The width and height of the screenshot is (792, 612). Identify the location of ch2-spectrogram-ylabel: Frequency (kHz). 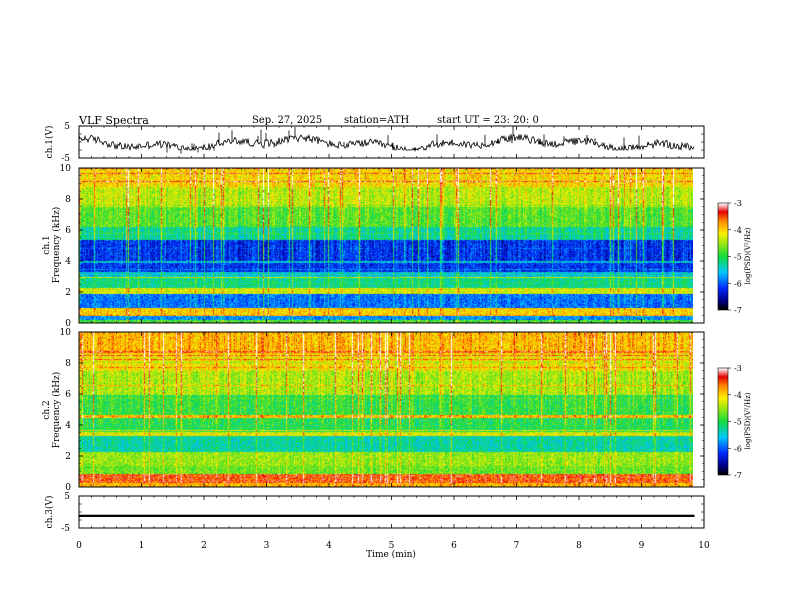
(56, 410).